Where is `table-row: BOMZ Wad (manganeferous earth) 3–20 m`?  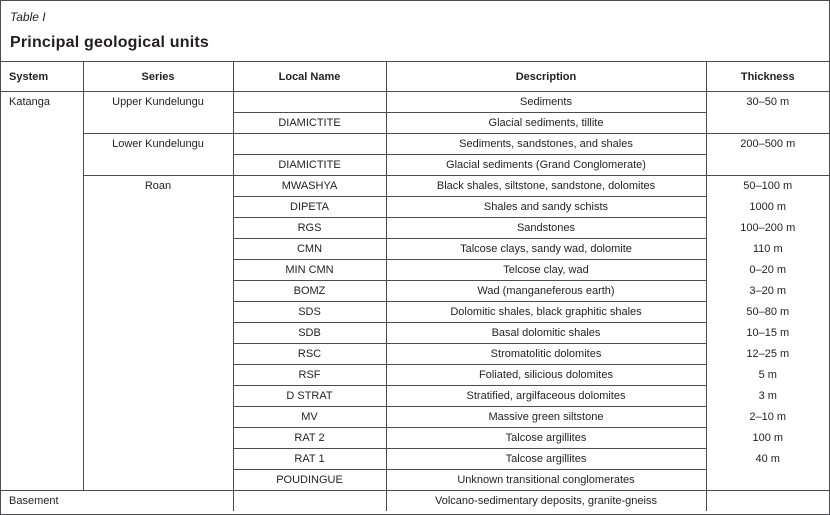 table-row: BOMZ Wad (manganeferous earth) 3–20 m is located at coordinates (415, 291).